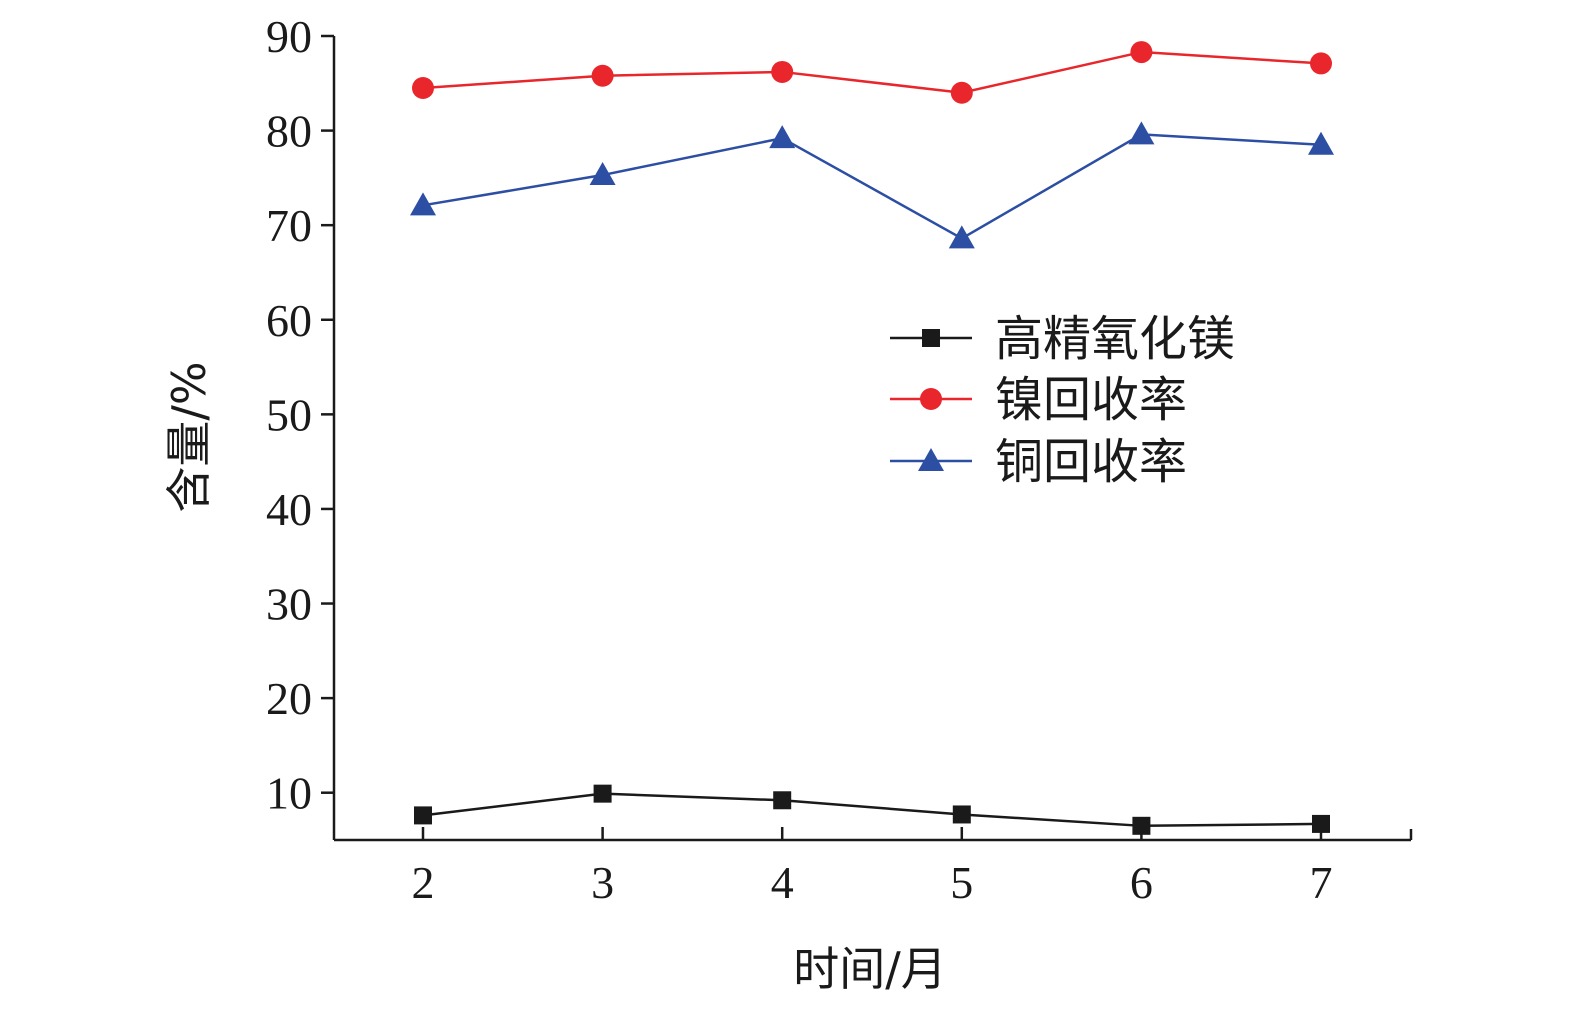 The height and width of the screenshot is (1012, 1575). I want to click on legend-label: 铜回收率, so click(1091, 462).